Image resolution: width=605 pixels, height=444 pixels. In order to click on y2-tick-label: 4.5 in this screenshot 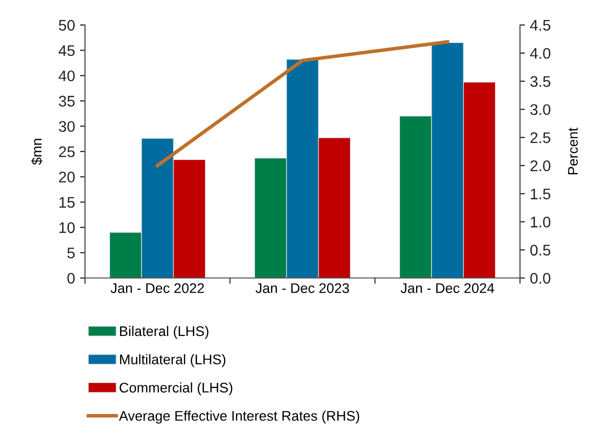, I will do `click(540, 25)`.